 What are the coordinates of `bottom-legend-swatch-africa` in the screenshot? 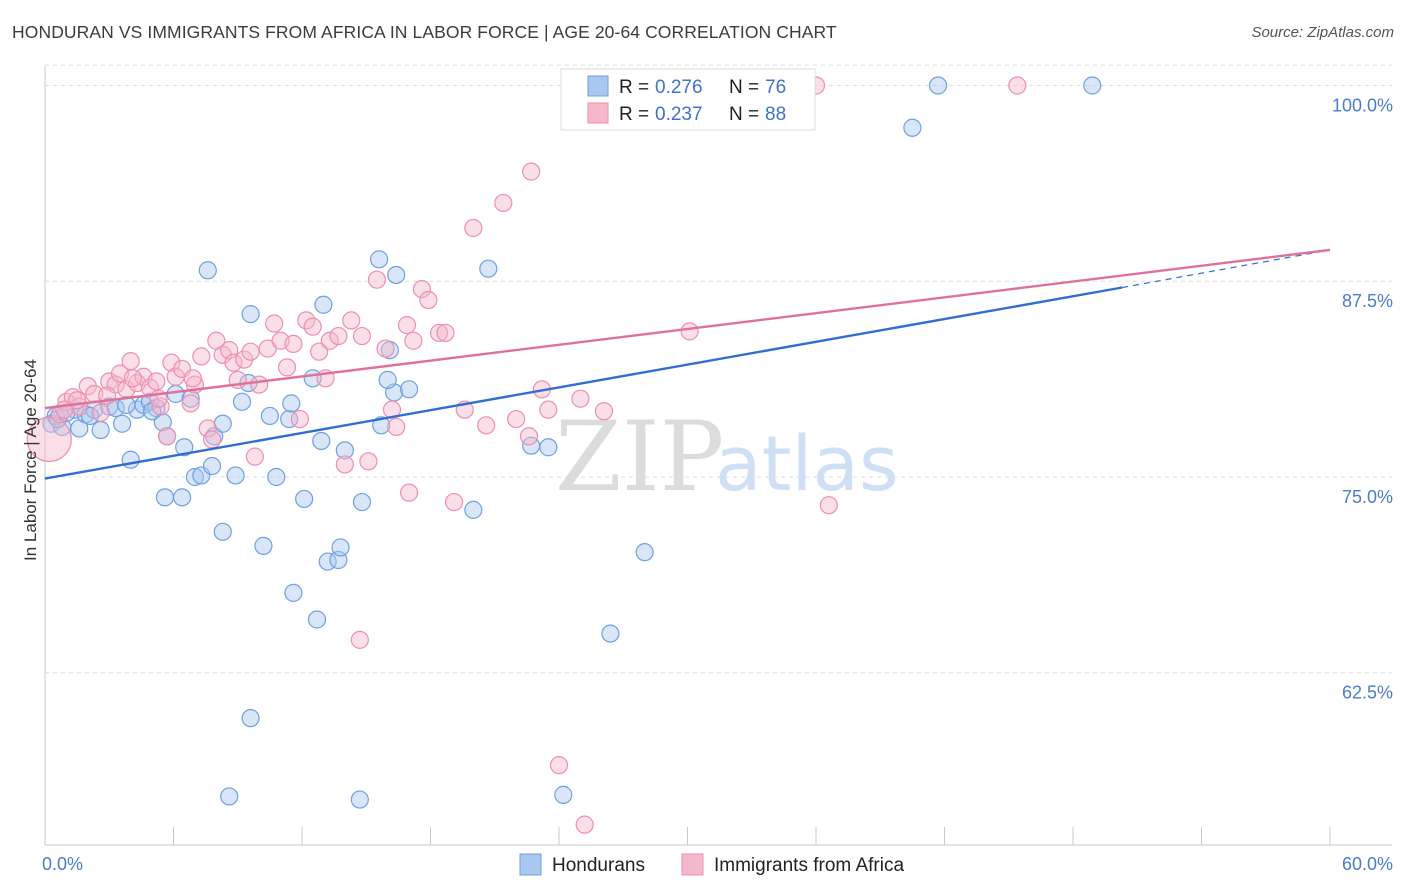 It's located at (692, 864).